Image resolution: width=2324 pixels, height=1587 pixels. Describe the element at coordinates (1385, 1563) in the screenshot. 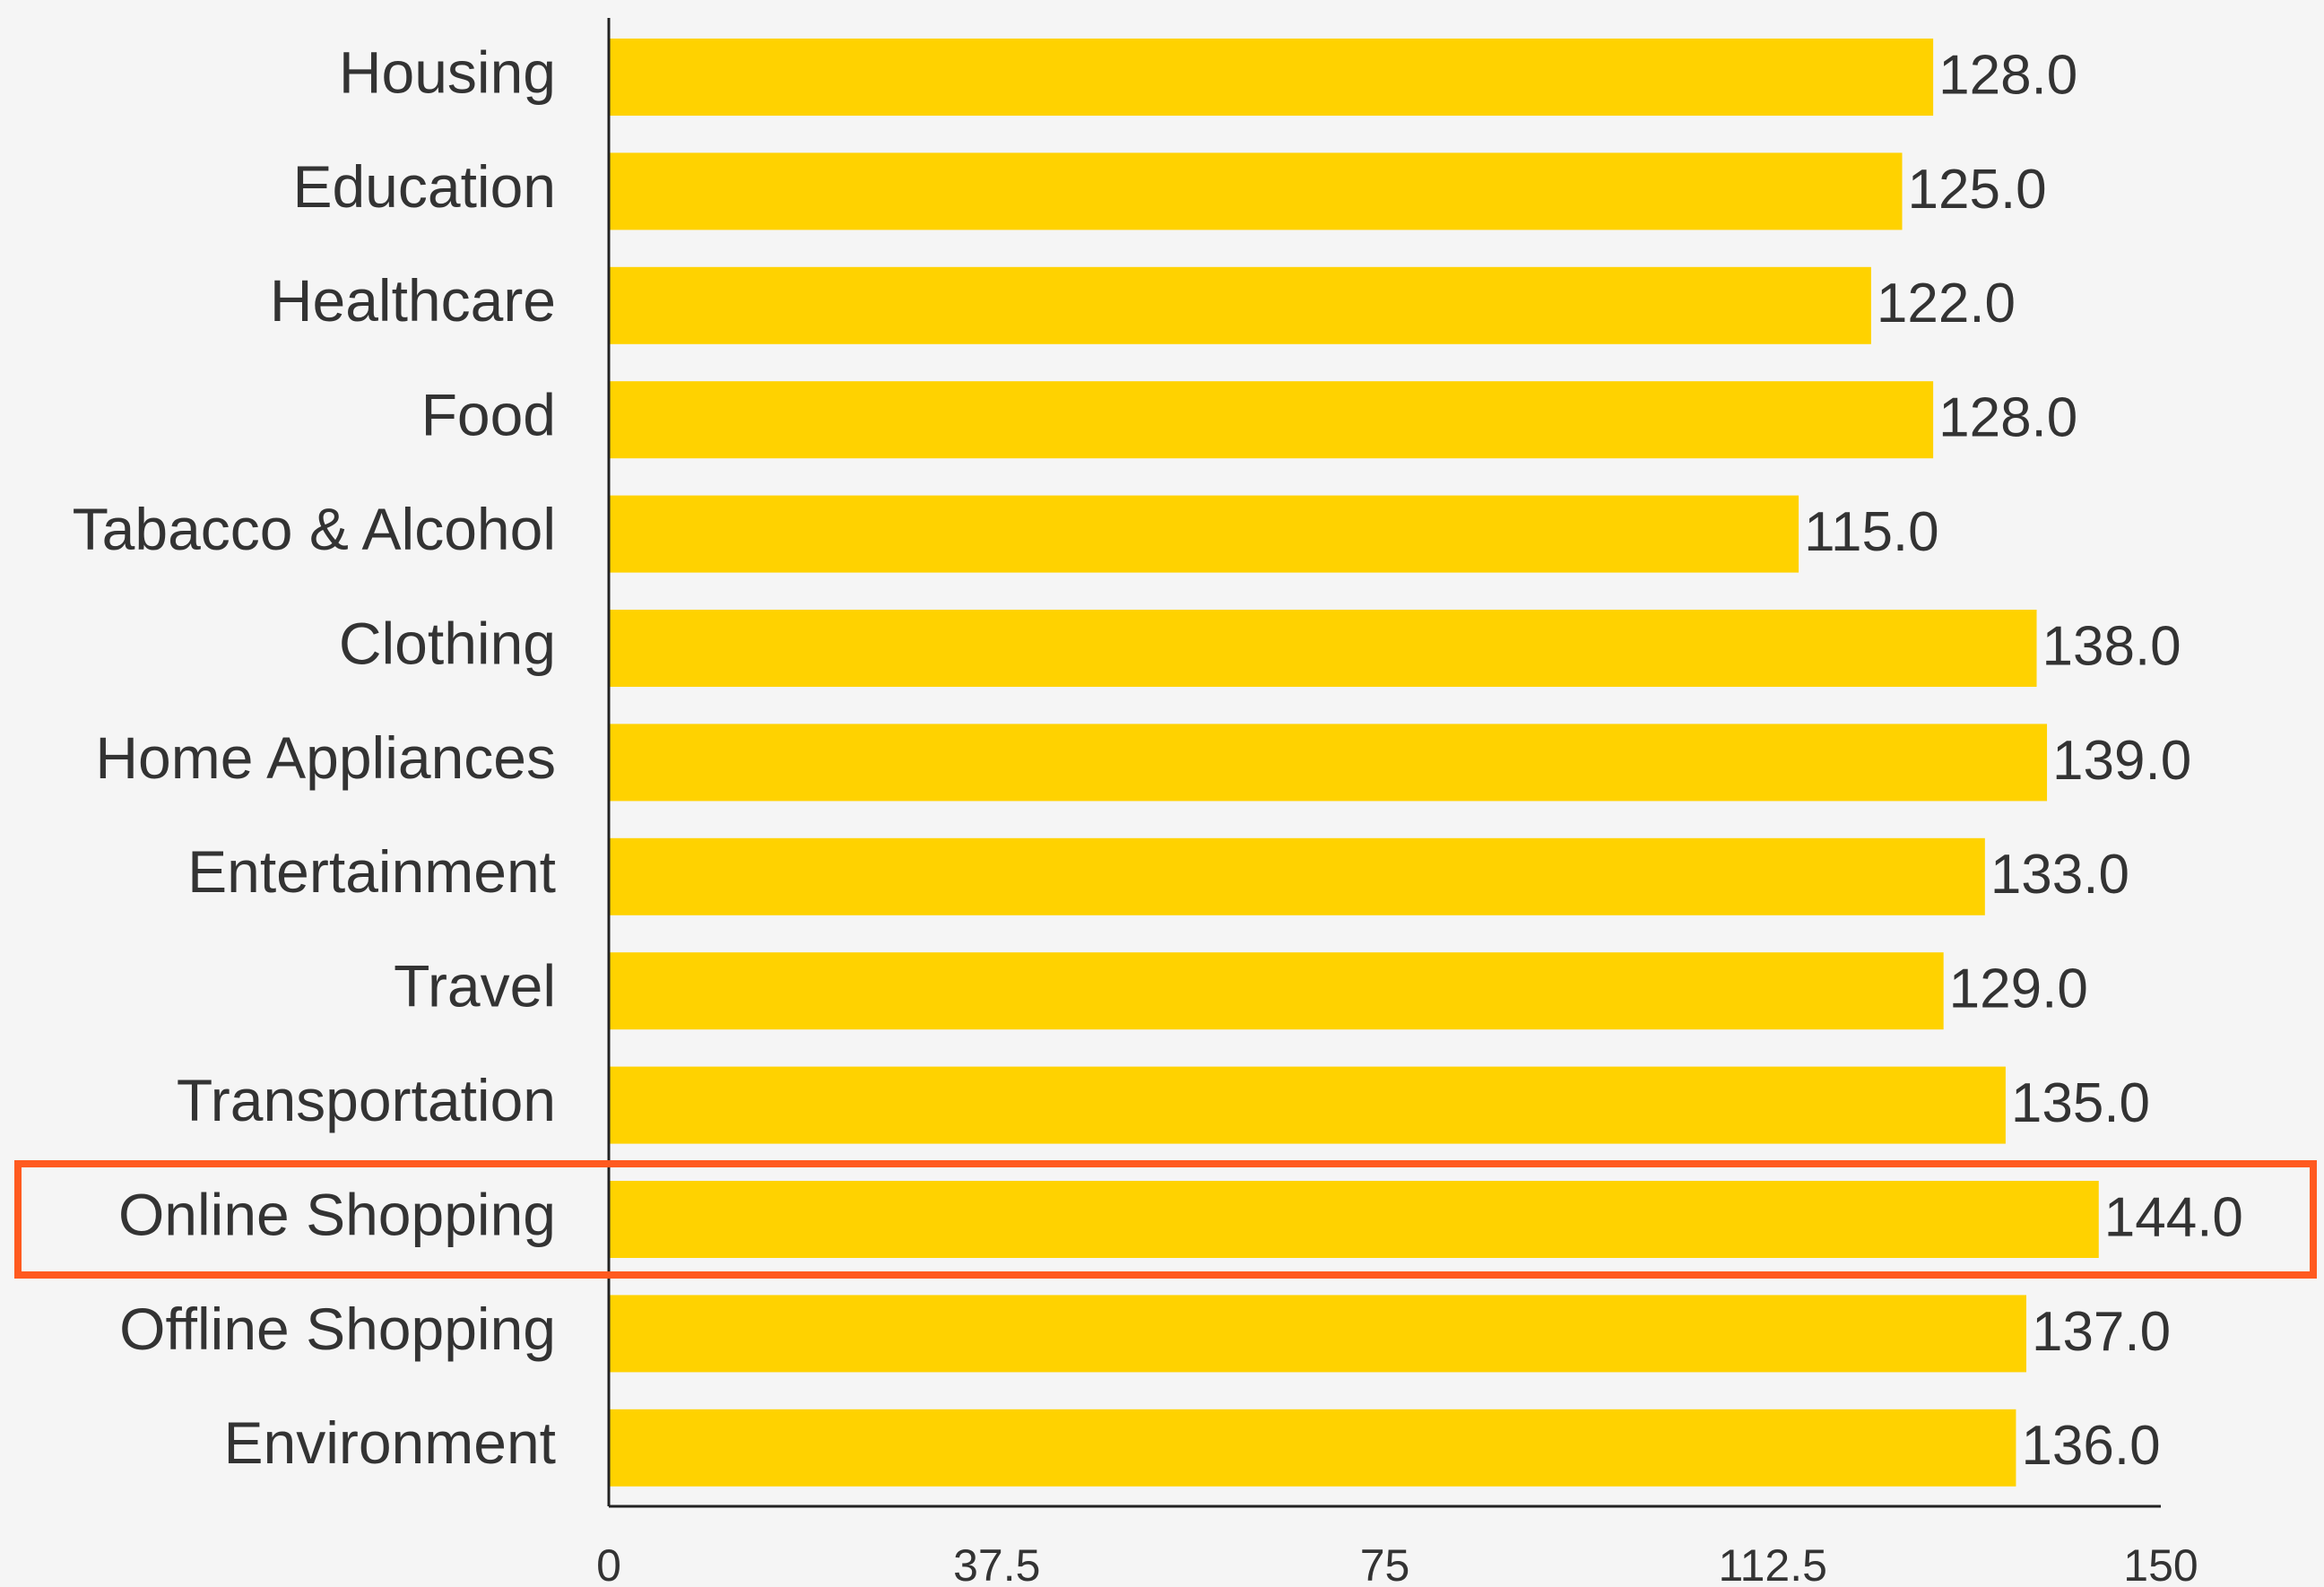

I see `x-tick-label: 75` at that location.